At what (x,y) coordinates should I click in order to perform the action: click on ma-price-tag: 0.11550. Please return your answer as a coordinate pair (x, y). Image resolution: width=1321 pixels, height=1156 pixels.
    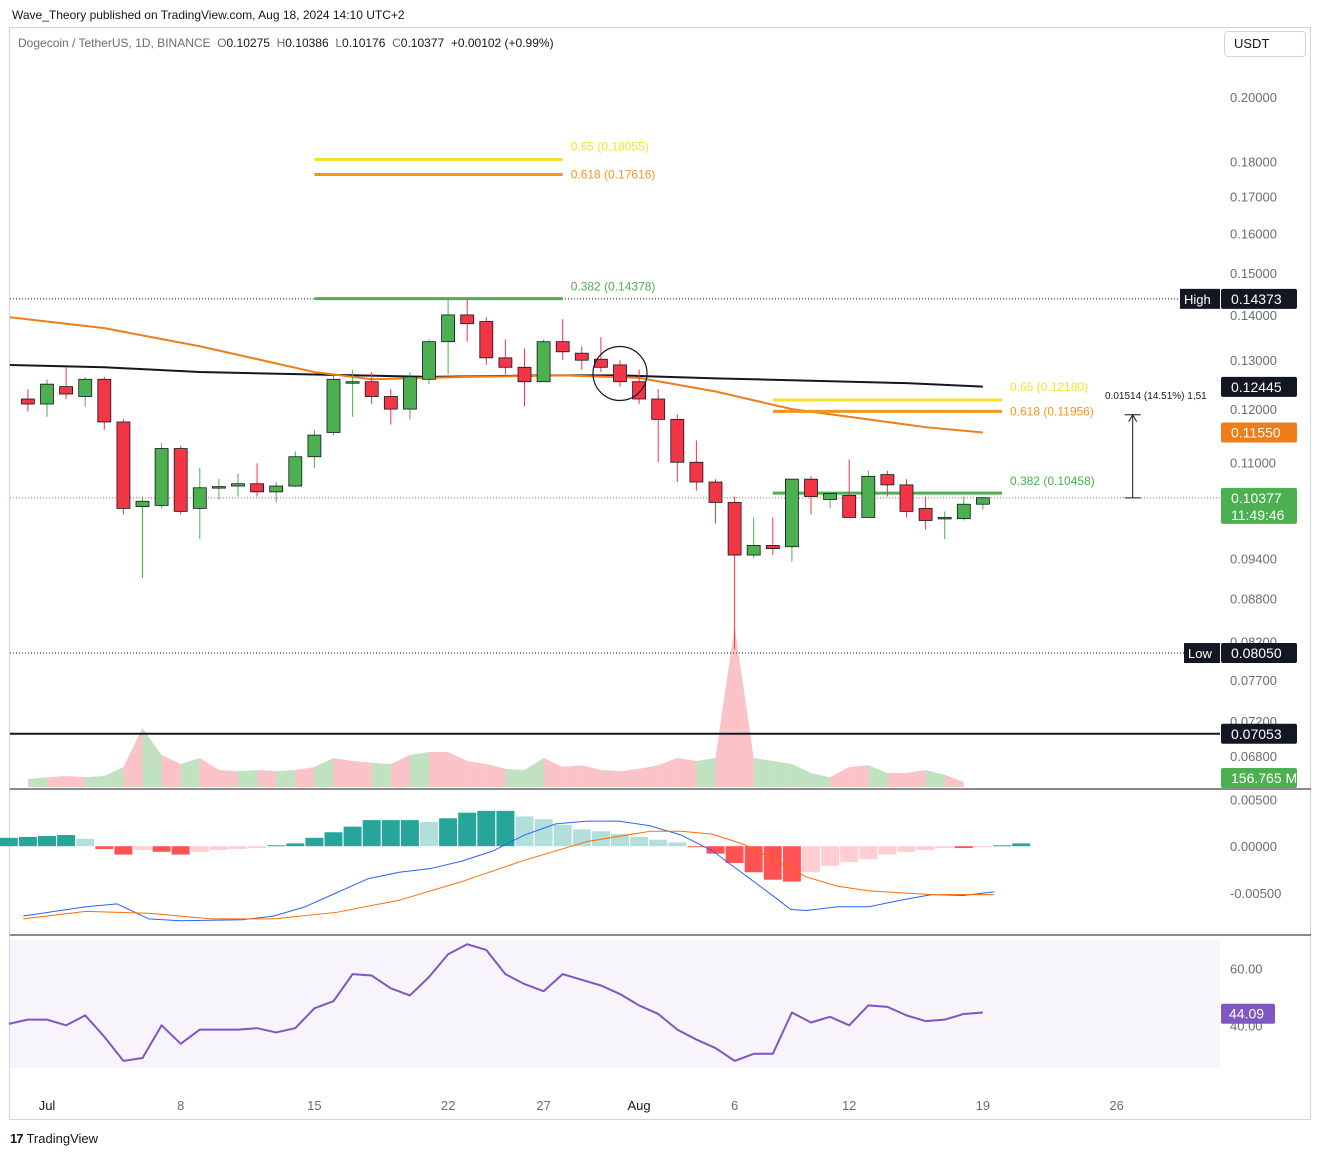
    Looking at the image, I should click on (1259, 432).